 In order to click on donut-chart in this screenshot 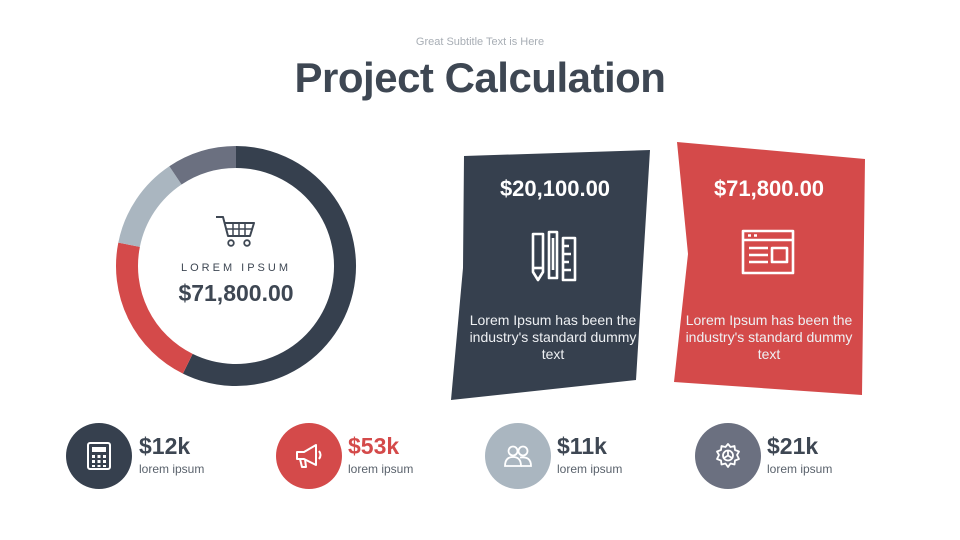, I will do `click(236, 266)`.